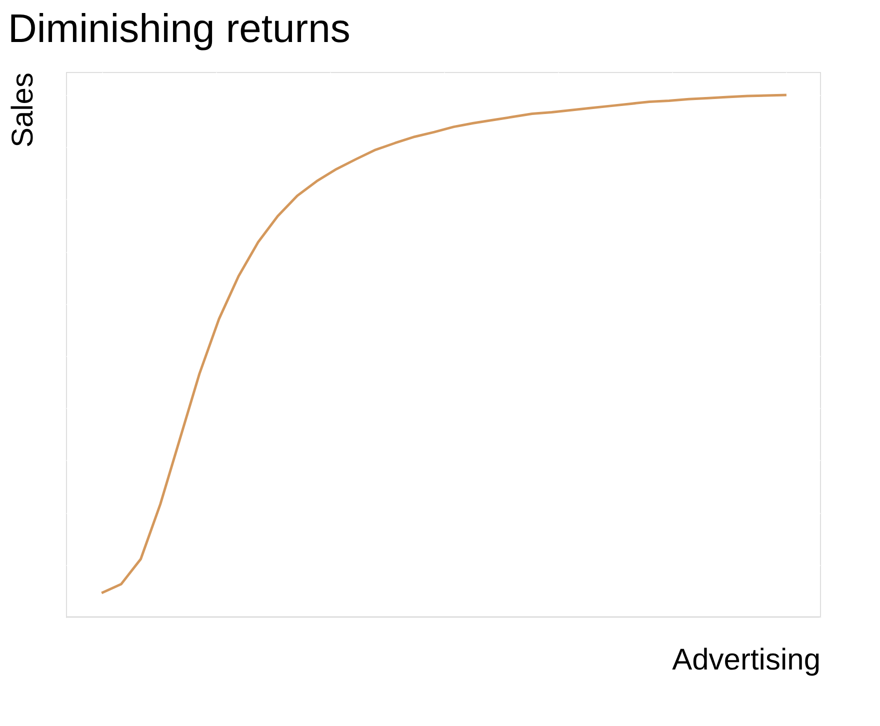  Describe the element at coordinates (23, 110) in the screenshot. I see `y-axis-title: Sales` at that location.